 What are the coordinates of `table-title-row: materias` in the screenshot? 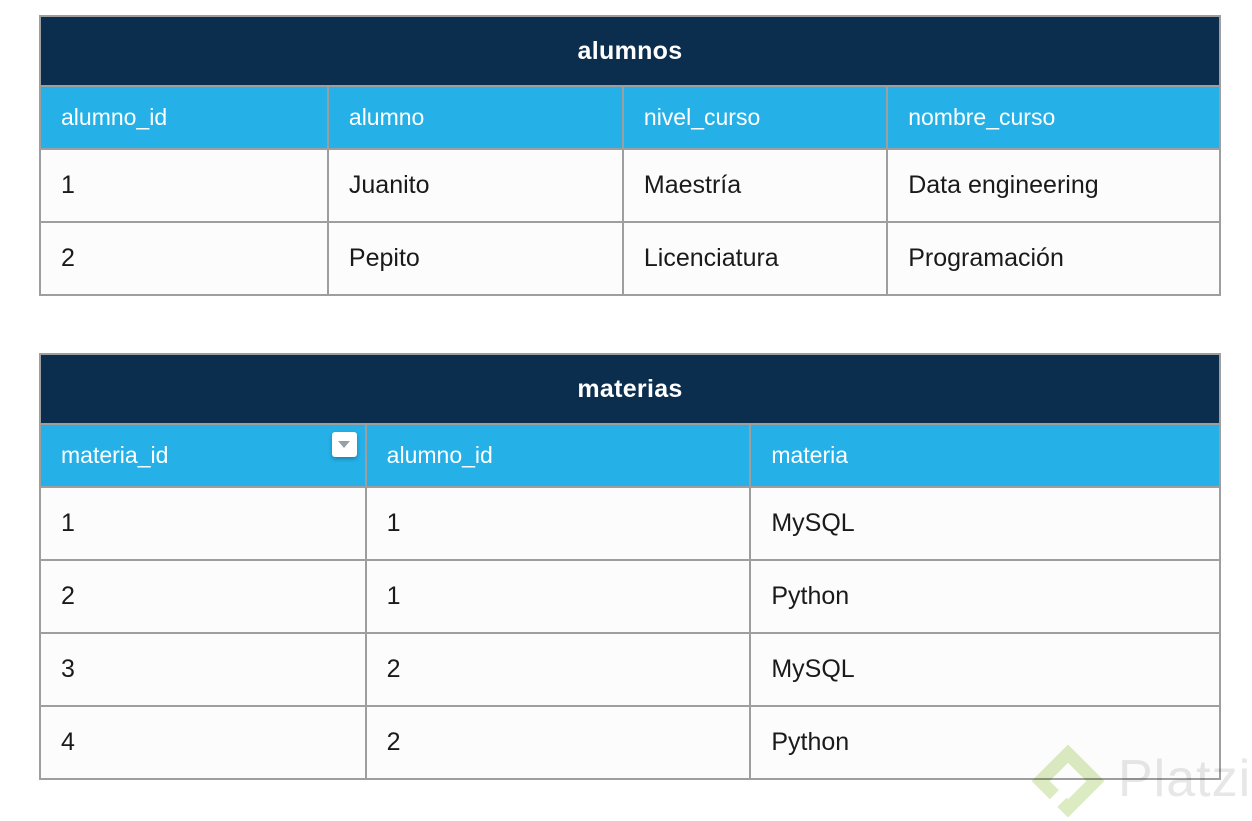 It's located at (630, 389).